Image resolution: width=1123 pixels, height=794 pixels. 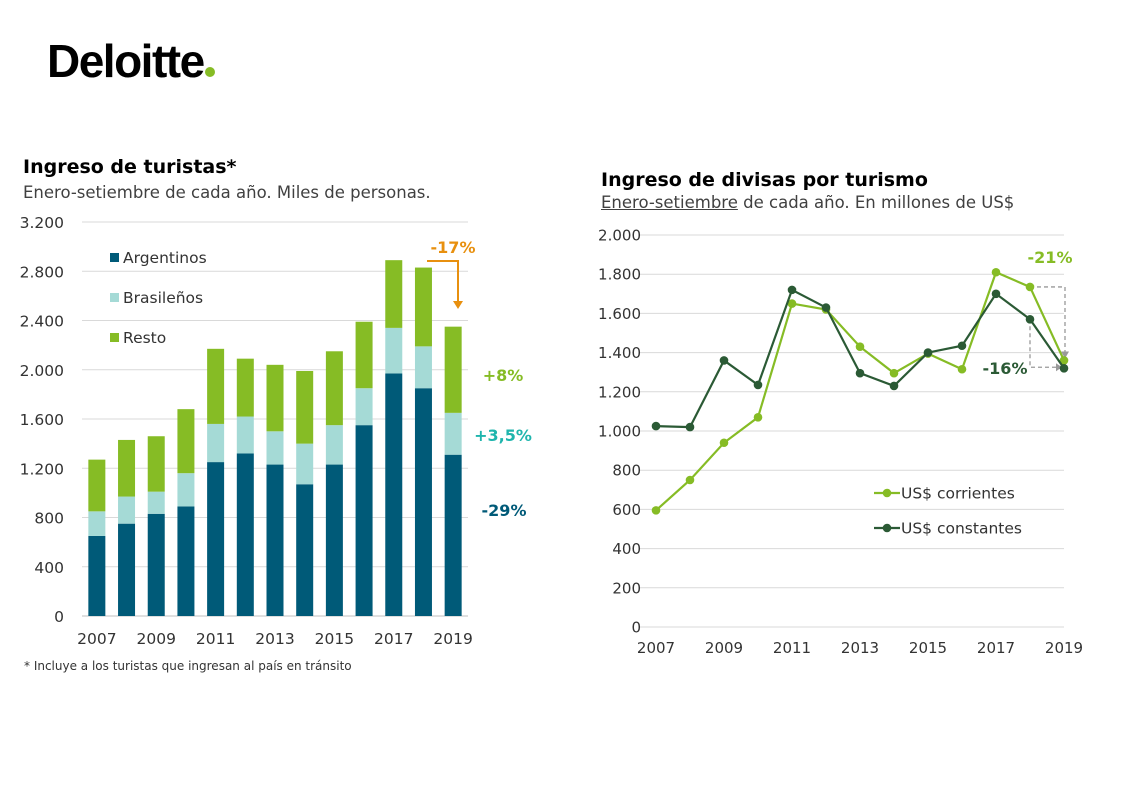 What do you see at coordinates (334, 639) in the screenshot?
I see `x-tick-label: 2015` at bounding box center [334, 639].